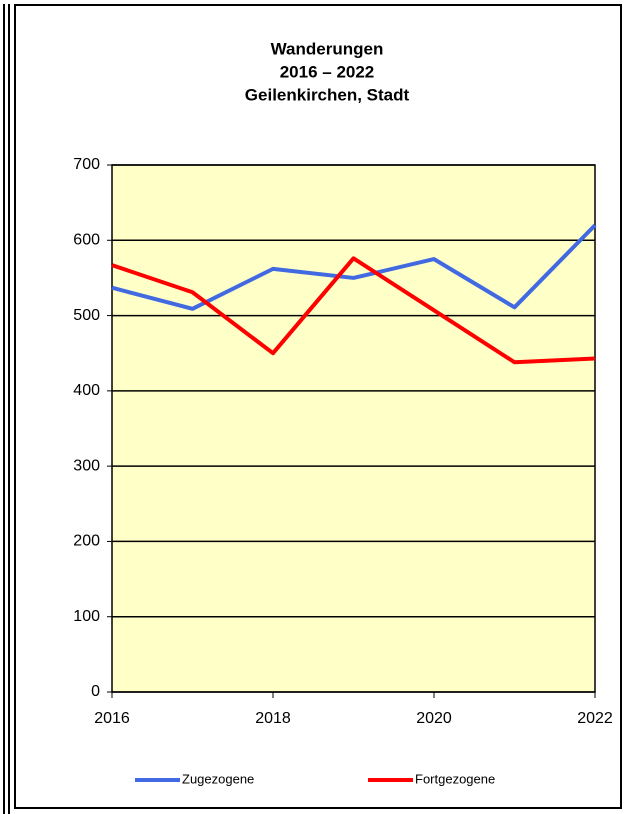  I want to click on chart-title: 2016 – 2022, so click(327, 71).